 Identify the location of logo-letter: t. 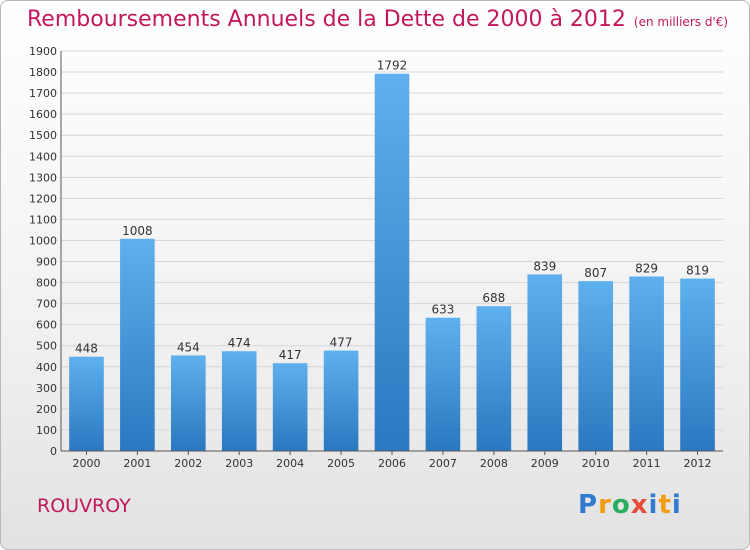
(665, 505).